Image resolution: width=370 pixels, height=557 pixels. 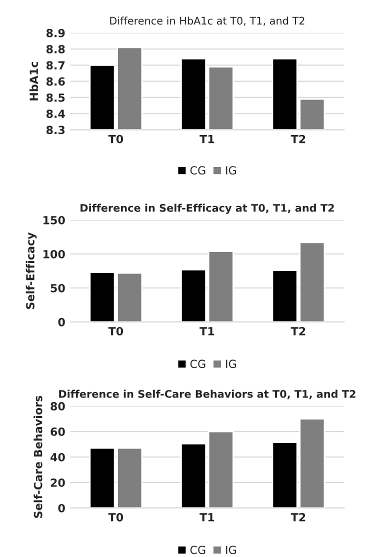 I want to click on y-tick-label: 50, so click(x=57, y=288).